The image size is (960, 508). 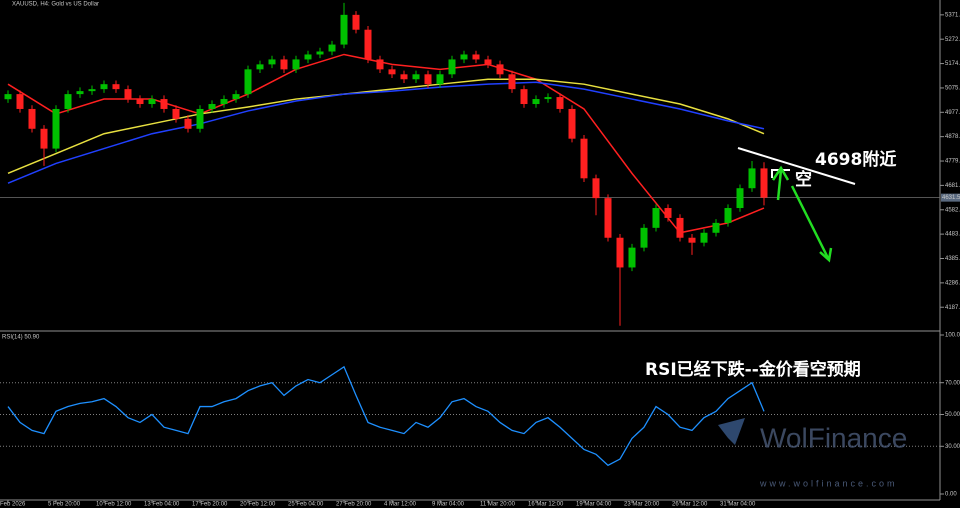 I want to click on last-price-box, so click(x=950, y=197).